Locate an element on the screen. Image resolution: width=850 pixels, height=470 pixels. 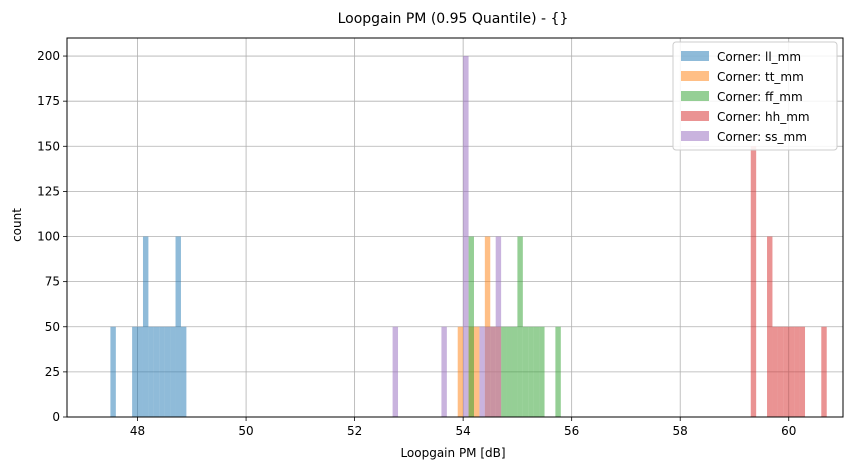
series-corner-ff-mm is located at coordinates (514, 326).